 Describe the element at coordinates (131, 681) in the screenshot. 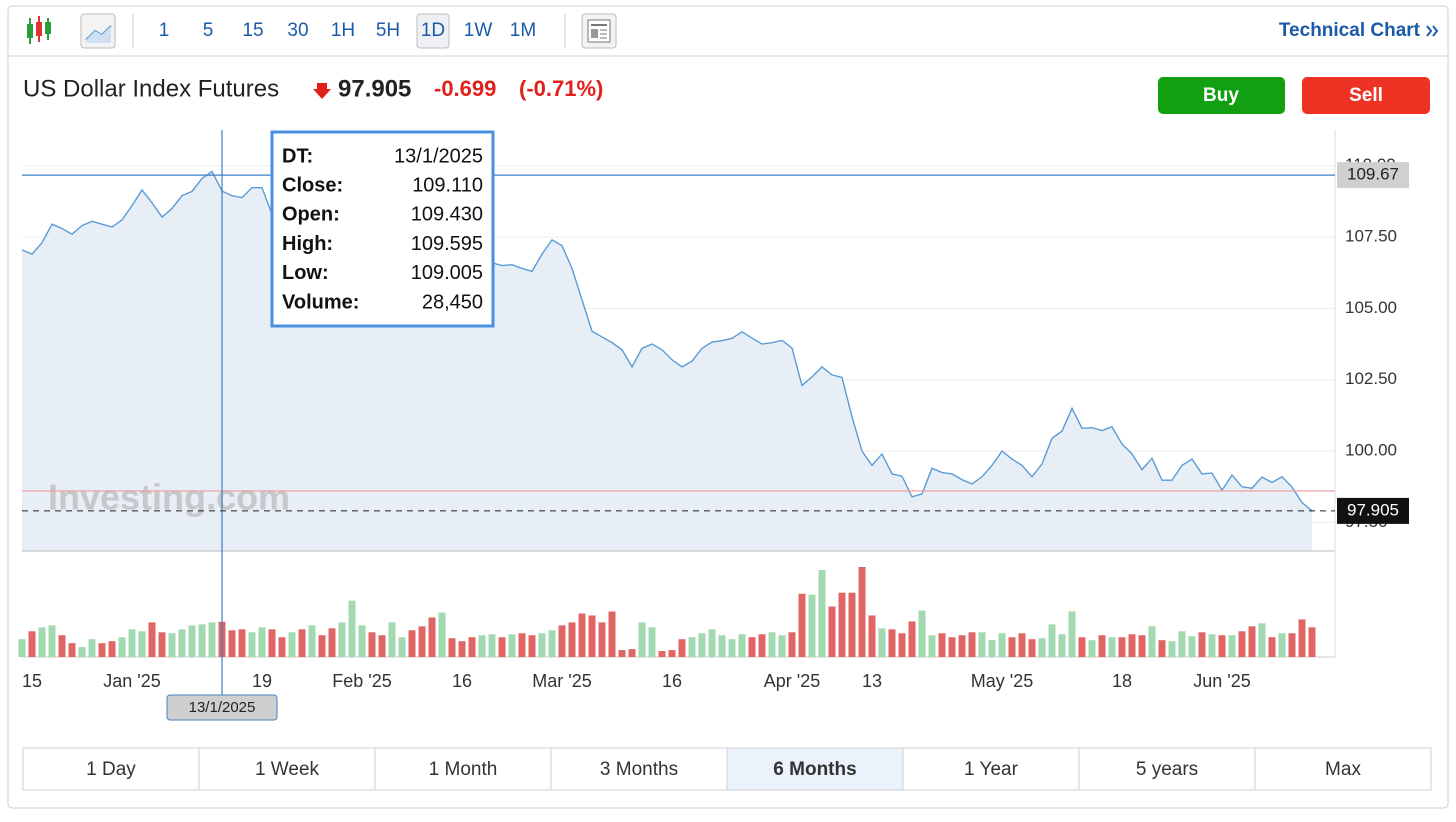

I see `x-tick-label: Jan '25` at that location.